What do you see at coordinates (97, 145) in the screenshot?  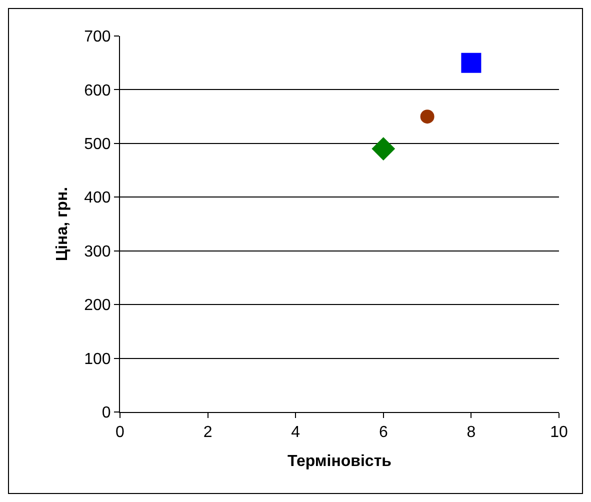 I see `y-tick-label: 500` at bounding box center [97, 145].